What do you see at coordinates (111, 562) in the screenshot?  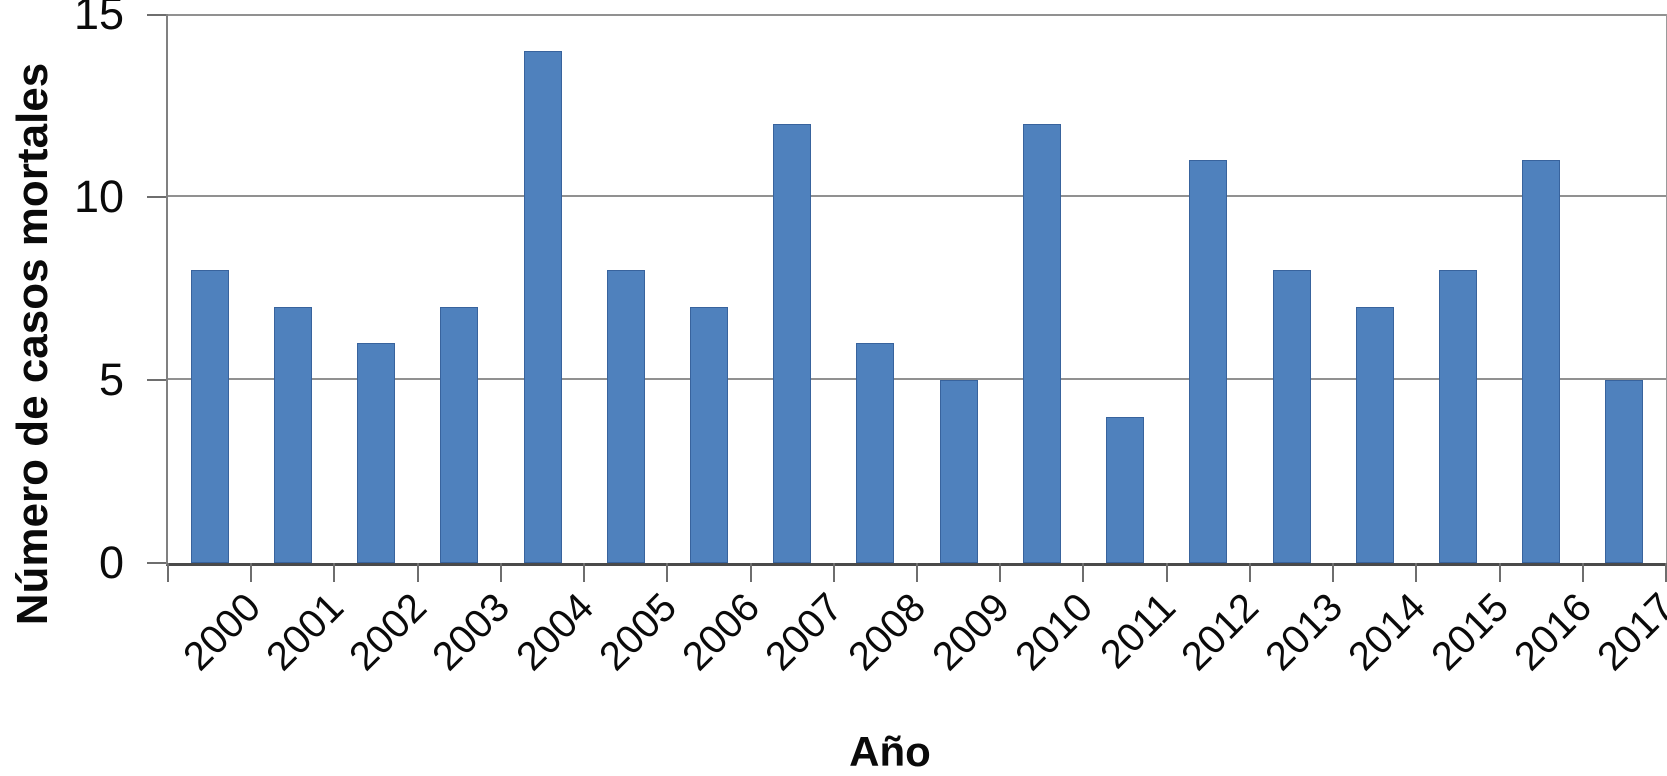 I see `y-tick-label-0: 0` at bounding box center [111, 562].